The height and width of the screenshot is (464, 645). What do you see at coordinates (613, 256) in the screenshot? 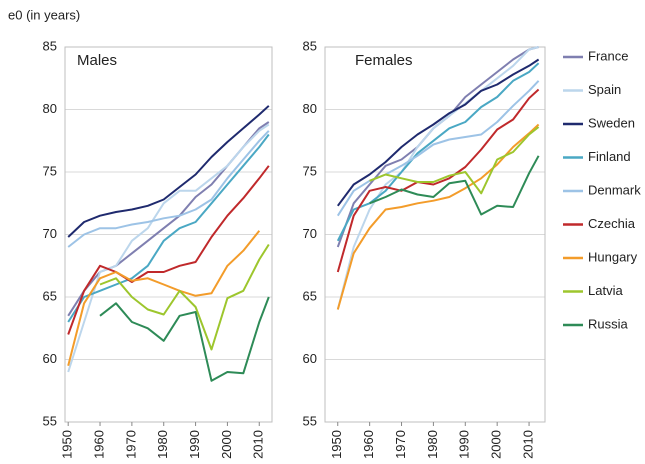
I see `legend-label: Hungary` at bounding box center [613, 256].